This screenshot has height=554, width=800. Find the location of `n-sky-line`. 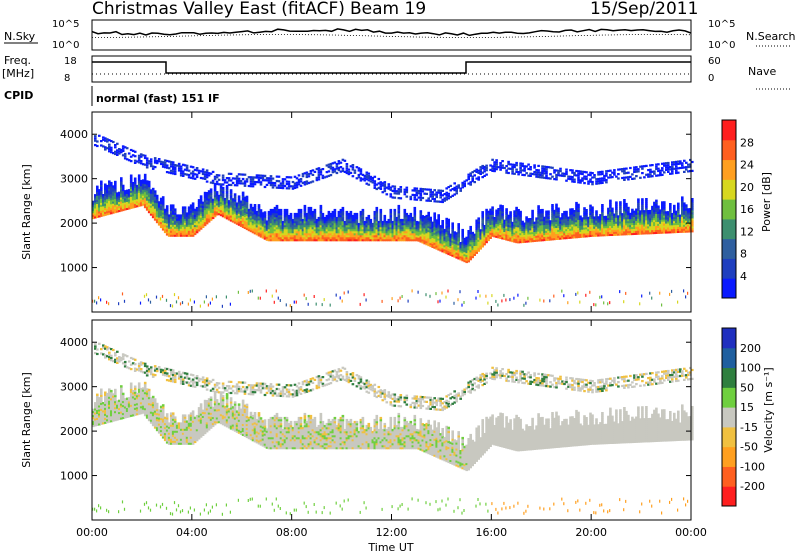

n-sky-line is located at coordinates (391, 32).